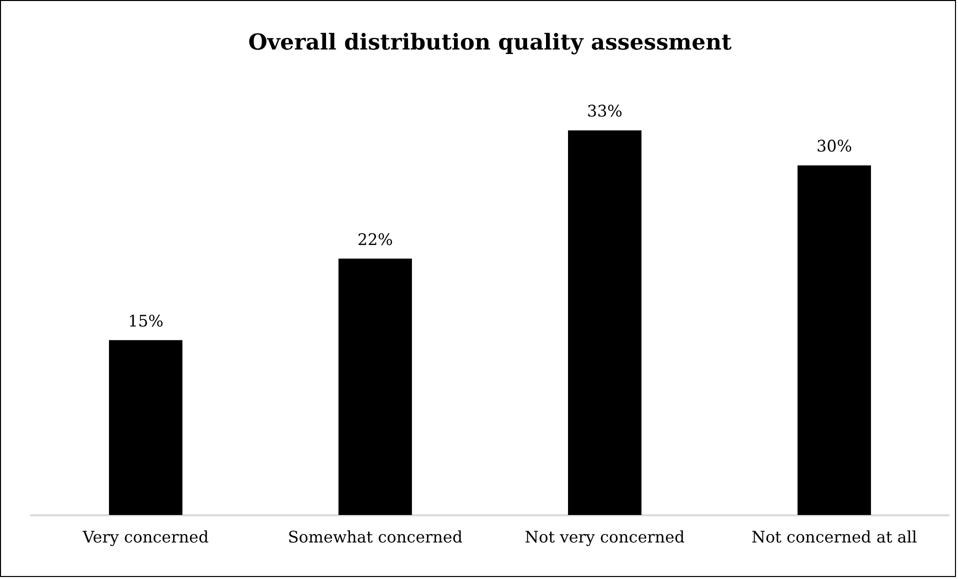 The image size is (958, 579). I want to click on x-tick-label: Not very concerned, so click(604, 537).